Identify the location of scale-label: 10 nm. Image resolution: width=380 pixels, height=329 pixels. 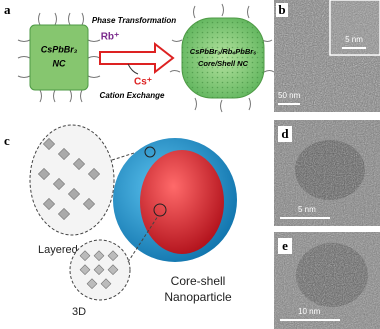
(309, 311).